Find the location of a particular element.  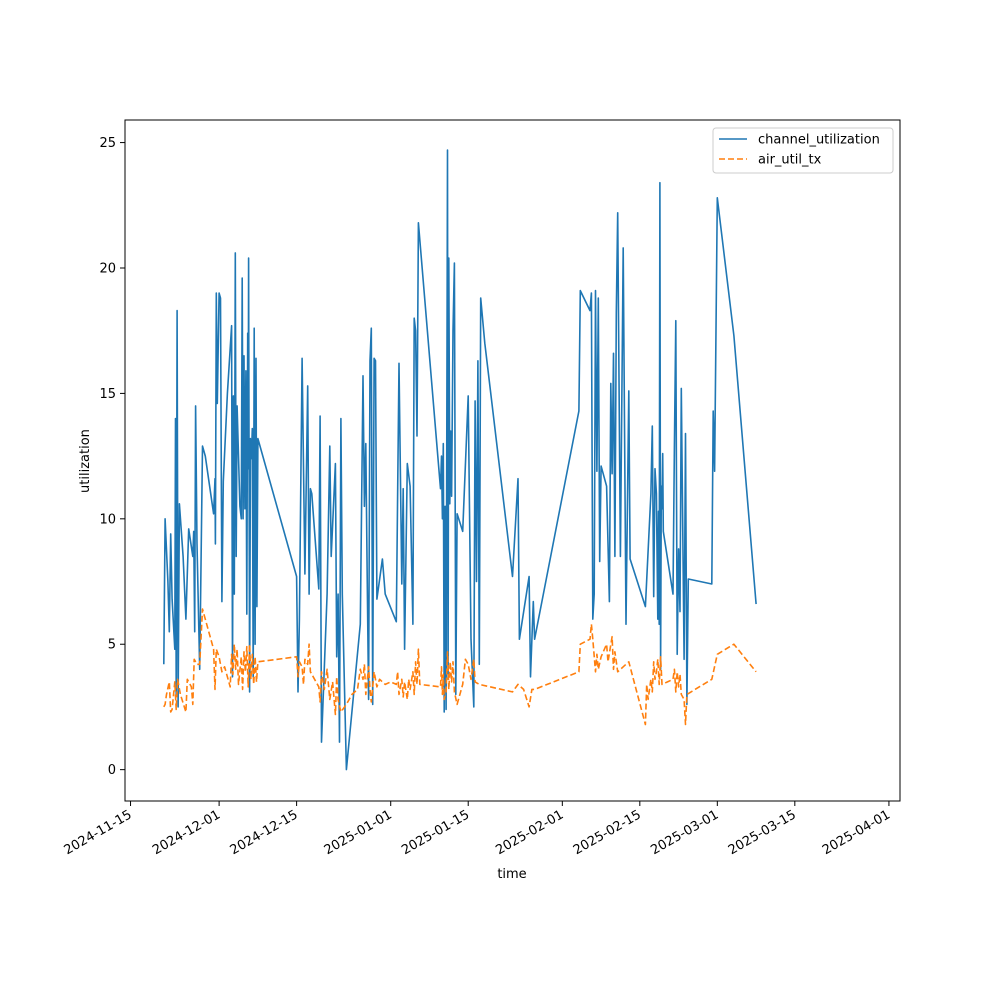

legend: channel_utilization air_util_tx is located at coordinates (803, 150).